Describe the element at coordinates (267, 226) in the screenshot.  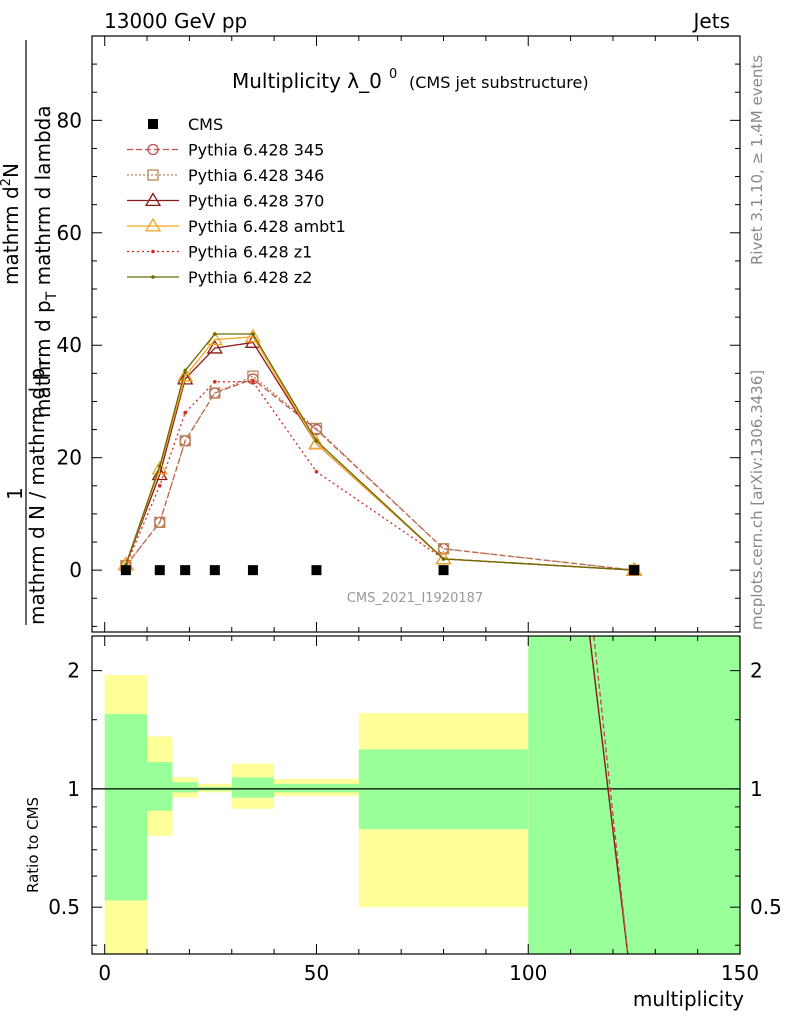
I see `legend-label: Pythia 6.428 ambt1` at that location.